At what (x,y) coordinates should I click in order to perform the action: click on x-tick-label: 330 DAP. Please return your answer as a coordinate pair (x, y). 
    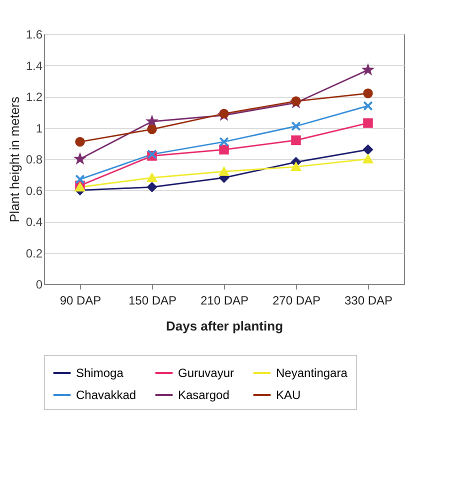
    Looking at the image, I should click on (368, 301).